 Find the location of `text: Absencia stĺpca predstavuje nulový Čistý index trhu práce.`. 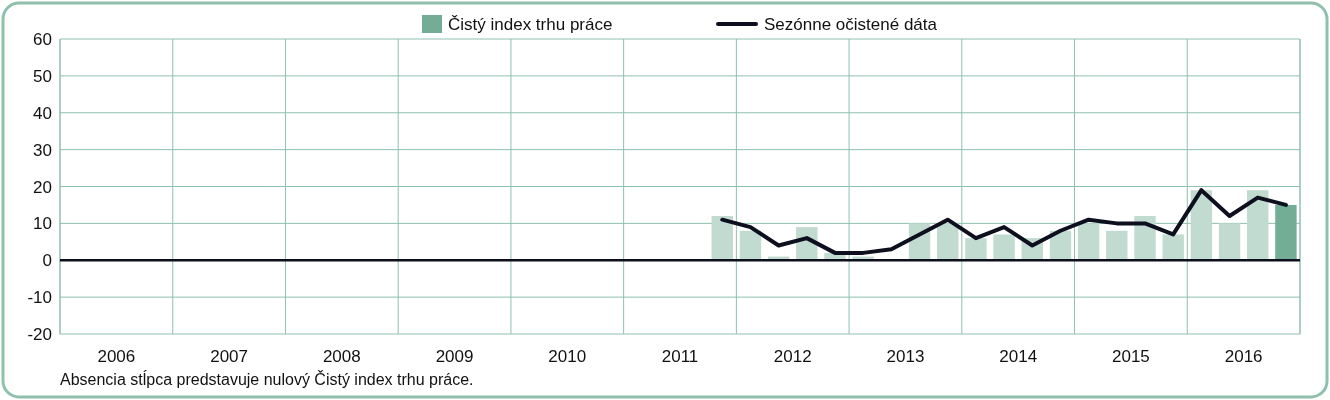

text: Absencia stĺpca predstavuje nulový Čistý index trhu práce. is located at coordinates (267, 379).